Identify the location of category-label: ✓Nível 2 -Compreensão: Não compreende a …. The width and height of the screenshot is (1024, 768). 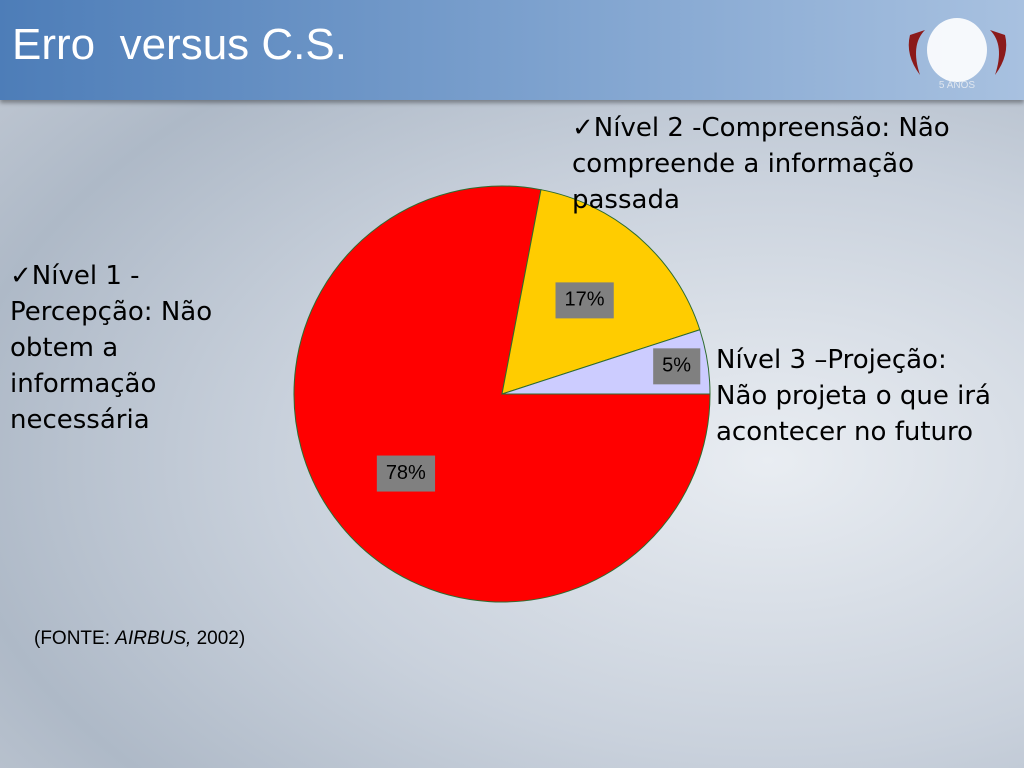
(761, 164).